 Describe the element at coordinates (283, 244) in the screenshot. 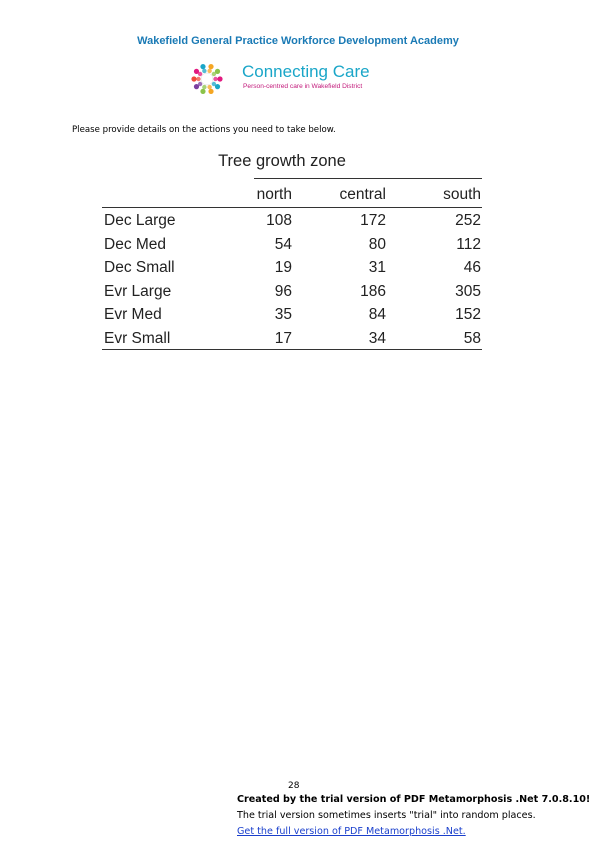

I see `table-cell: 54` at that location.